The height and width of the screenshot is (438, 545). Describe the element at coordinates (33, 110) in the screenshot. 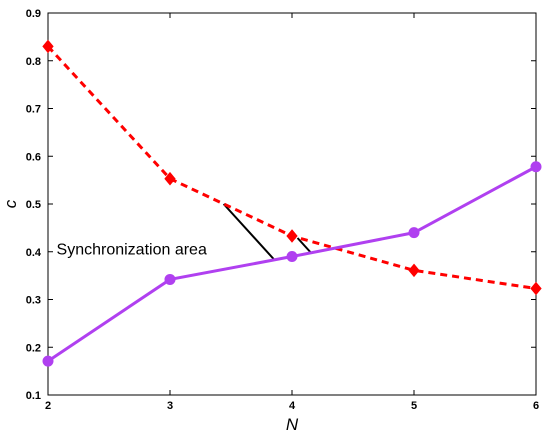

I see `y-tick-label-0.7: 0.7` at that location.